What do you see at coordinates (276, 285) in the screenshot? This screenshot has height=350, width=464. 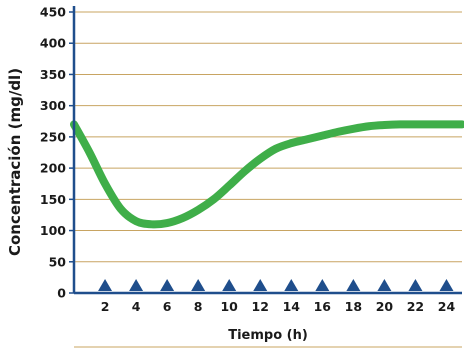 I see `dose-markers` at bounding box center [276, 285].